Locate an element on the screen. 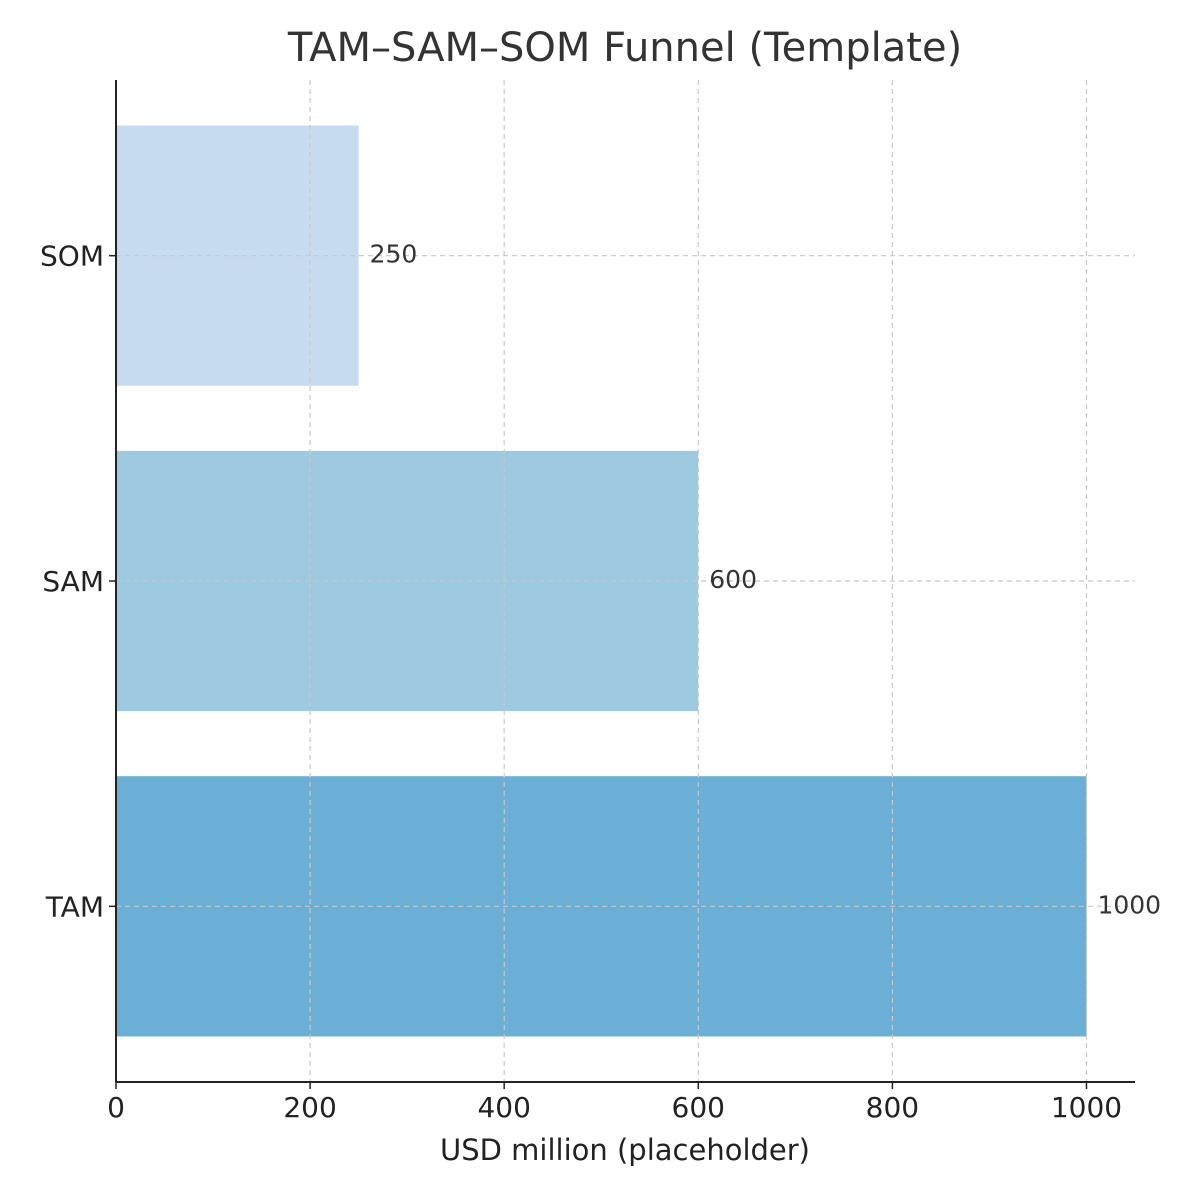 Image resolution: width=1200 pixels, height=1200 pixels. x-tick-label: 200 is located at coordinates (309, 1107).